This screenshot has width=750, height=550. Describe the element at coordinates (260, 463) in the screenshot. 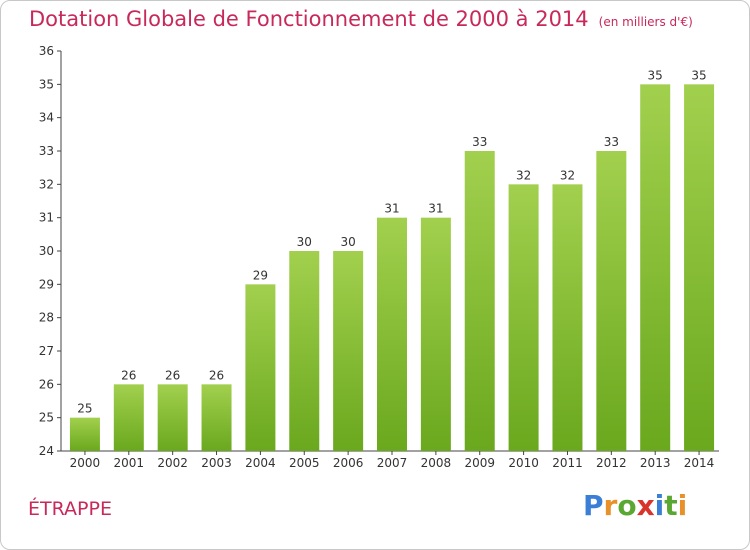

I see `x-tick-label: 2004` at that location.